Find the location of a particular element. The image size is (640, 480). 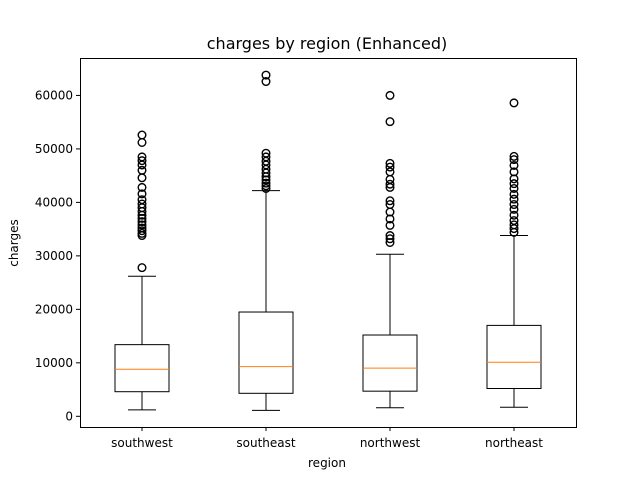

x-tick-label: southeast is located at coordinates (265, 443).